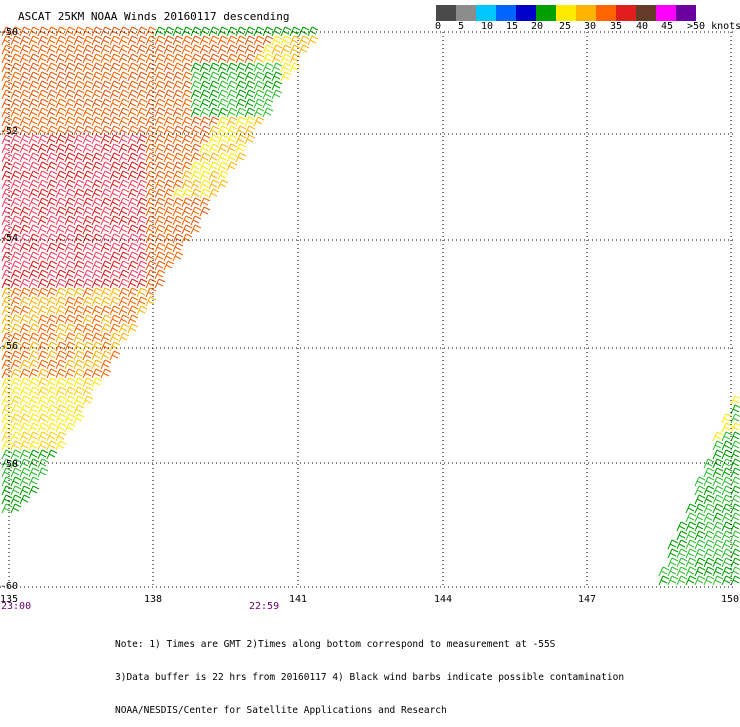  Describe the element at coordinates (9, 131) in the screenshot. I see `lat-label: -52` at that location.